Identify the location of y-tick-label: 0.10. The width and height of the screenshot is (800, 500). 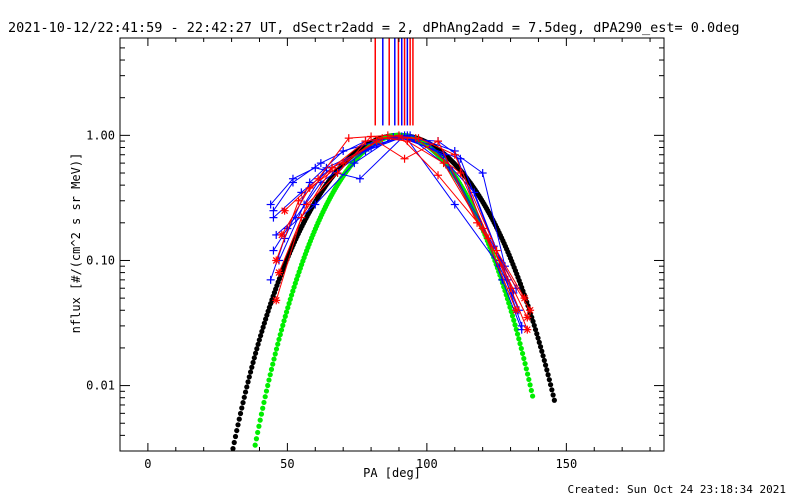
(100, 260).